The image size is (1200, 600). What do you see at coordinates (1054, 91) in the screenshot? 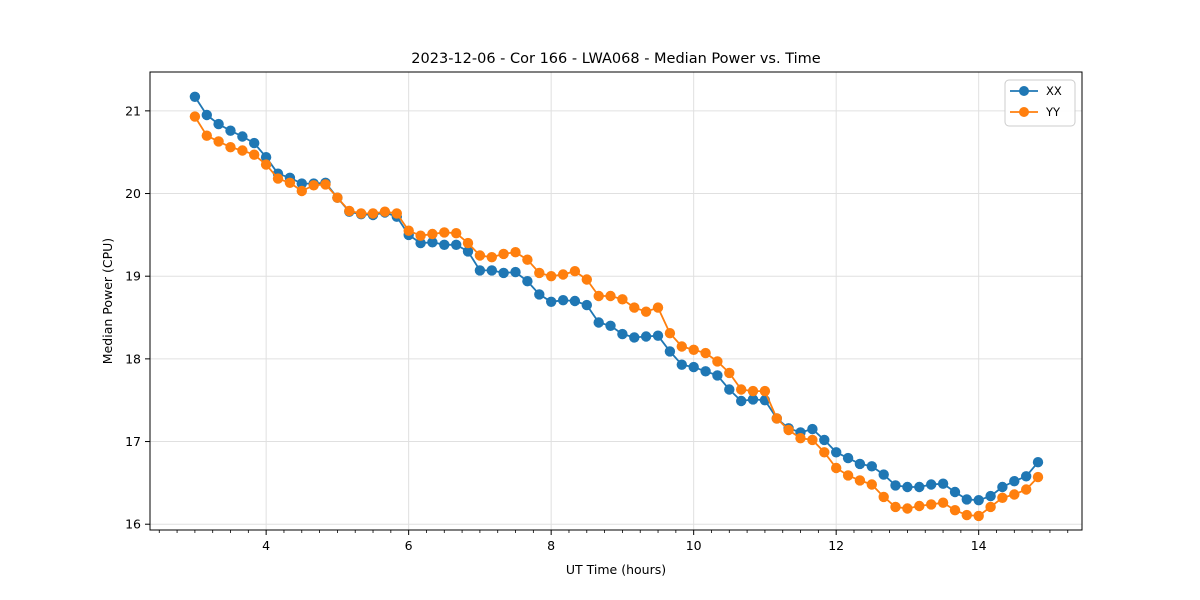
I see `legend-label-xx: XX` at bounding box center [1054, 91].